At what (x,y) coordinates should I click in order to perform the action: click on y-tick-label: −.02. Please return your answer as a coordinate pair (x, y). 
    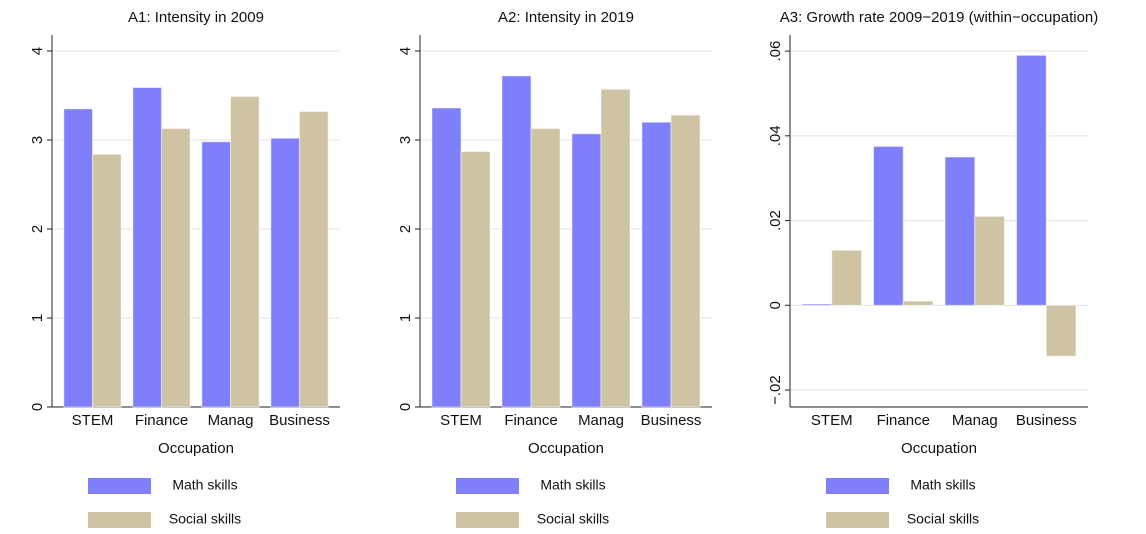
    Looking at the image, I should click on (775, 390).